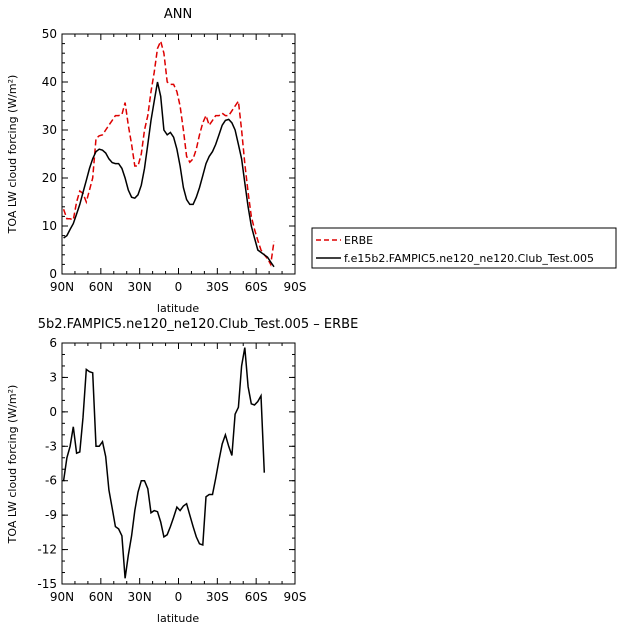  What do you see at coordinates (51, 446) in the screenshot?
I see `bottom-y-tick-label: -3` at bounding box center [51, 446].